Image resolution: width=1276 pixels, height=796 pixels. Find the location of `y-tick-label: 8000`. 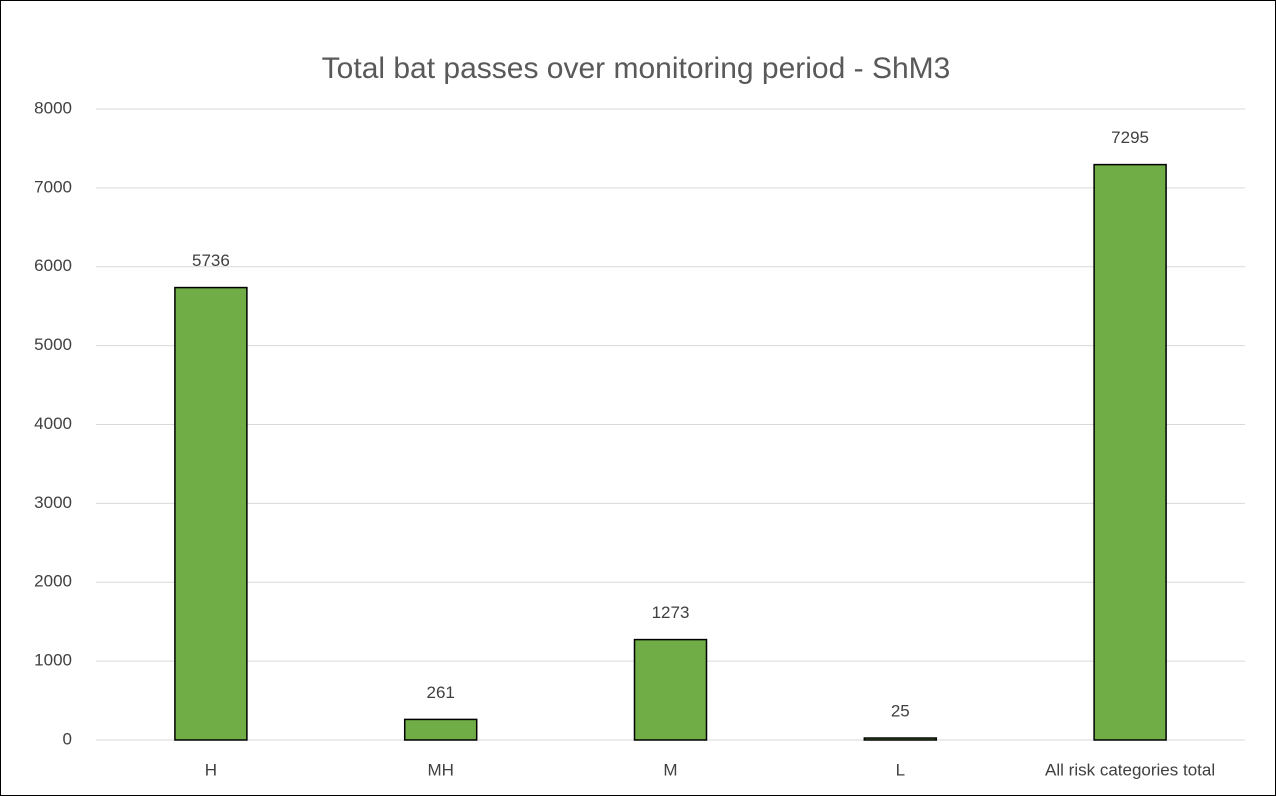

y-tick-label: 8000 is located at coordinates (53, 107).